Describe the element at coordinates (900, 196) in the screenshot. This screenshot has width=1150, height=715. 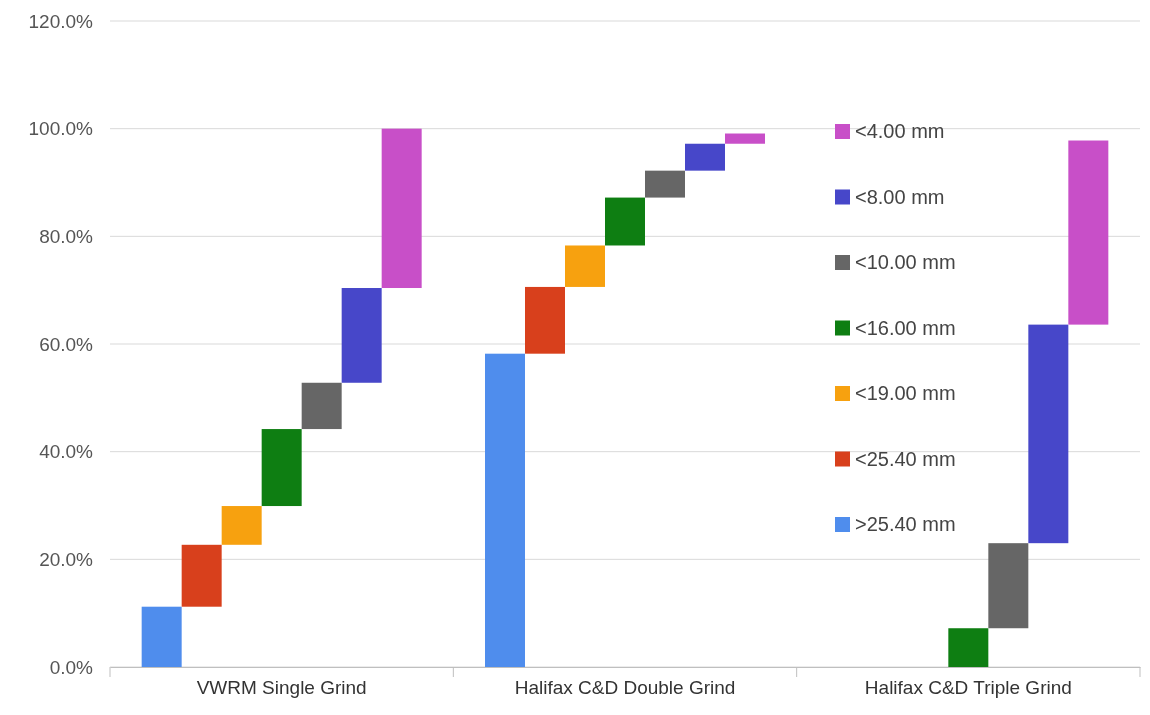
I see `legend-label: <8.00 mm` at that location.